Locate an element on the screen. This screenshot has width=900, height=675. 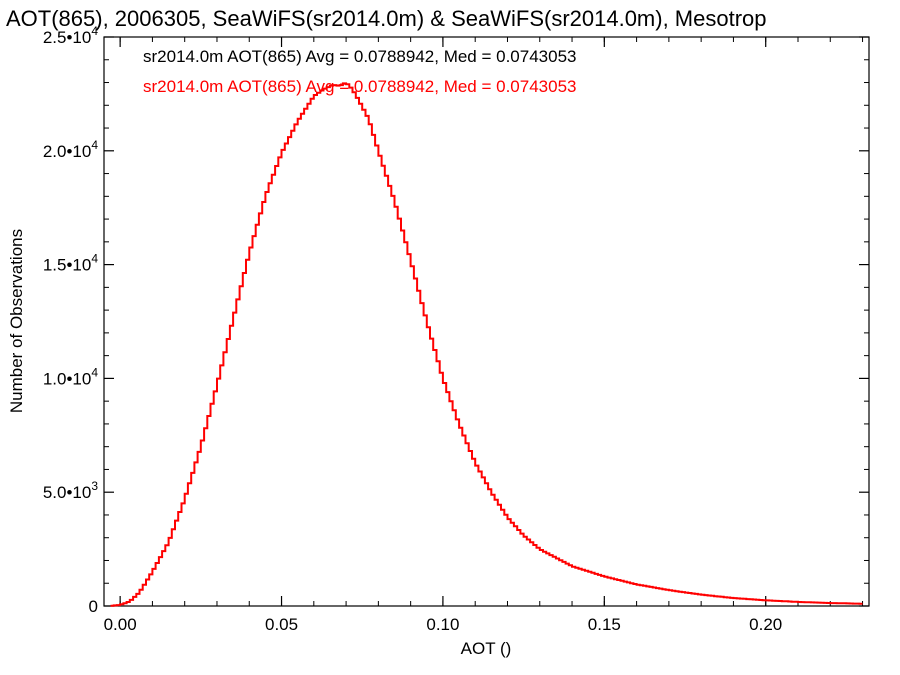
y-tick-label: 1.0•104 is located at coordinates (71, 376).